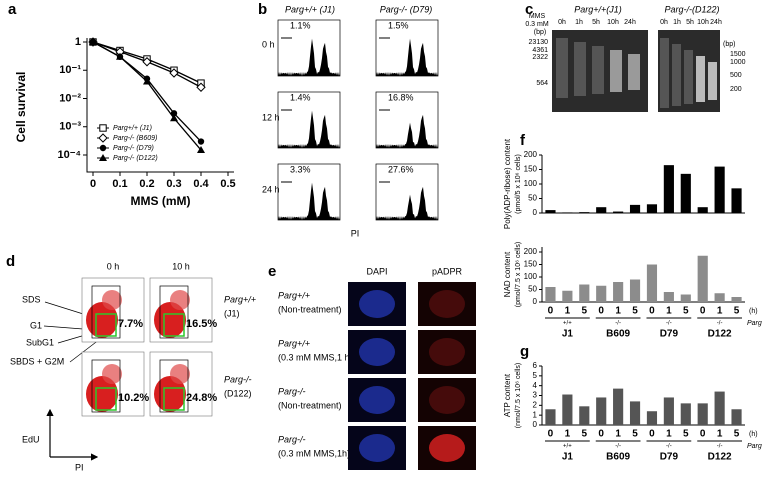  I want to click on lane-label: 1h, so click(677, 22).